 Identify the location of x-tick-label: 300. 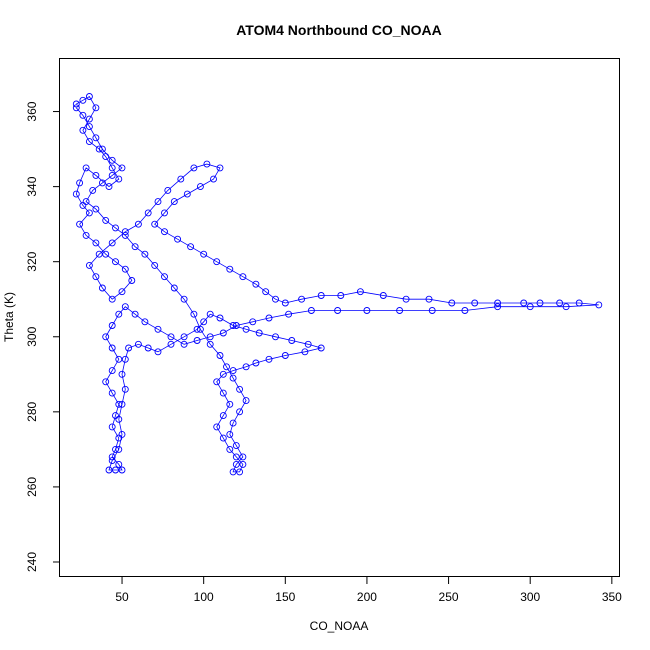
(530, 597).